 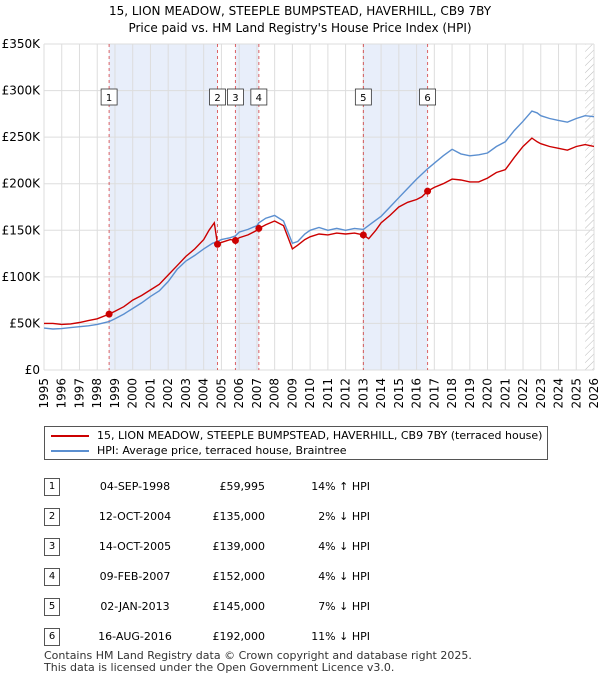 I want to click on y-tick-label: £300K, so click(x=22, y=91).